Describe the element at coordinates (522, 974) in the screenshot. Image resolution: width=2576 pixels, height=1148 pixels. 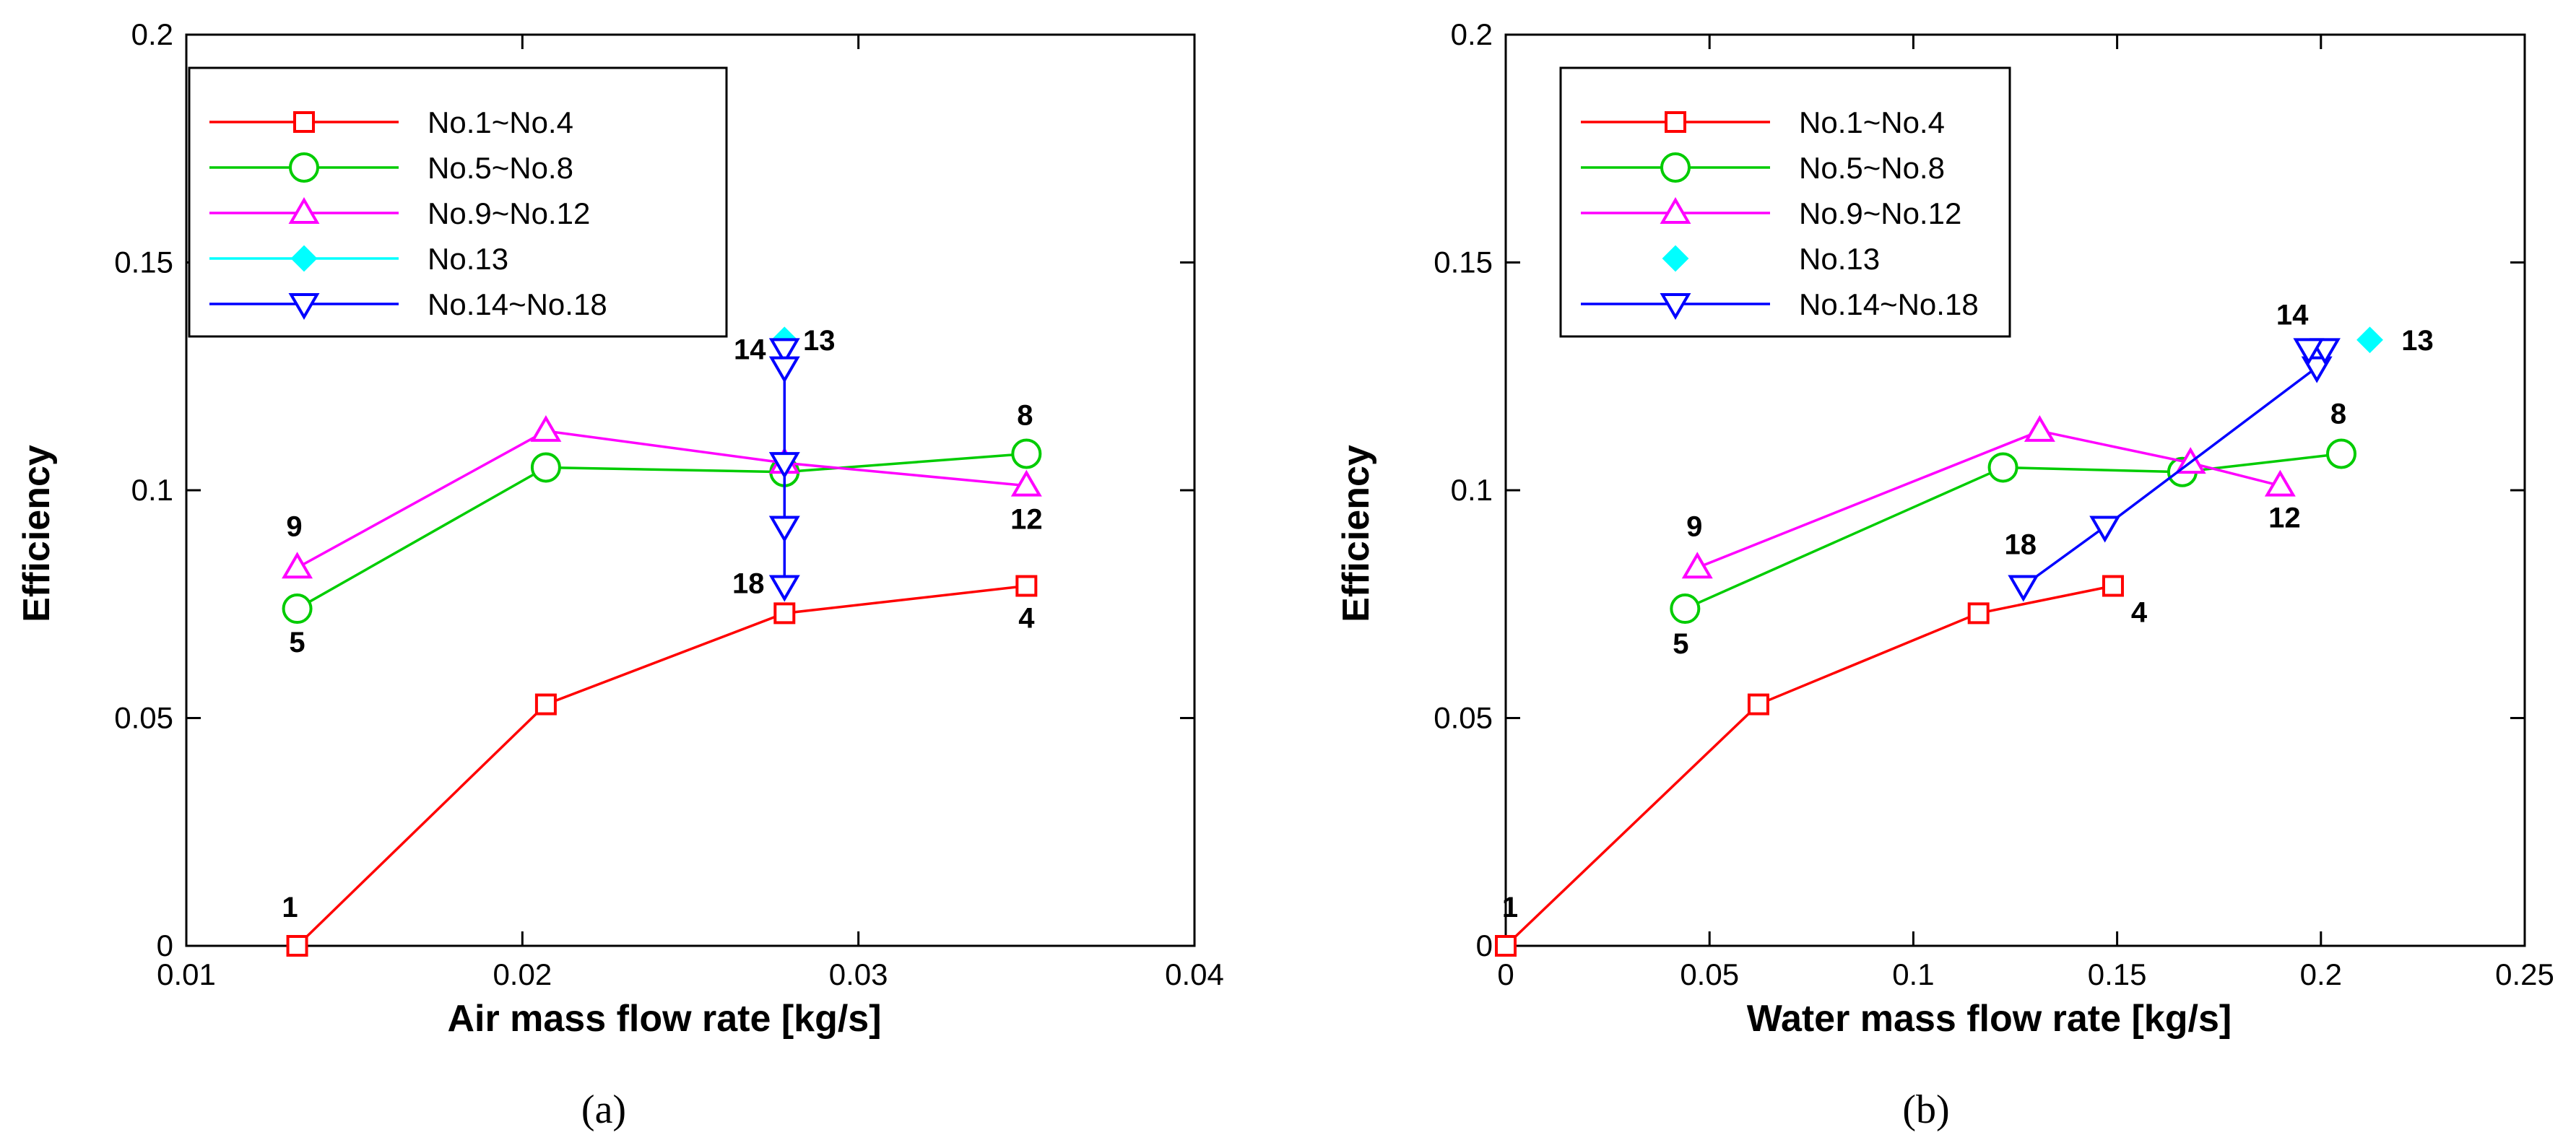
I see `x-tick-label: 0.02` at that location.